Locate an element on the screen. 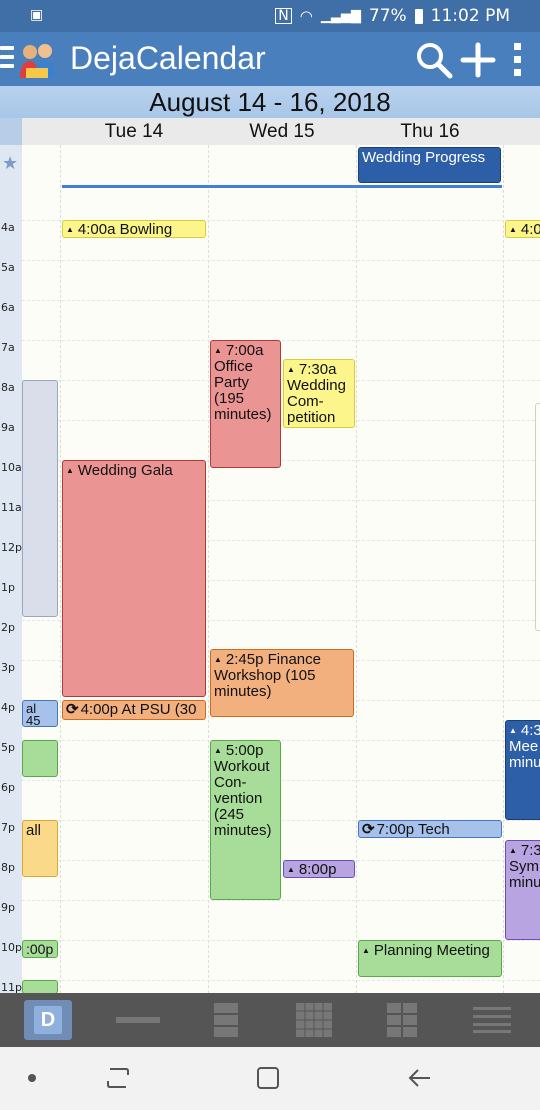  system-nav-bar is located at coordinates (270, 1078).